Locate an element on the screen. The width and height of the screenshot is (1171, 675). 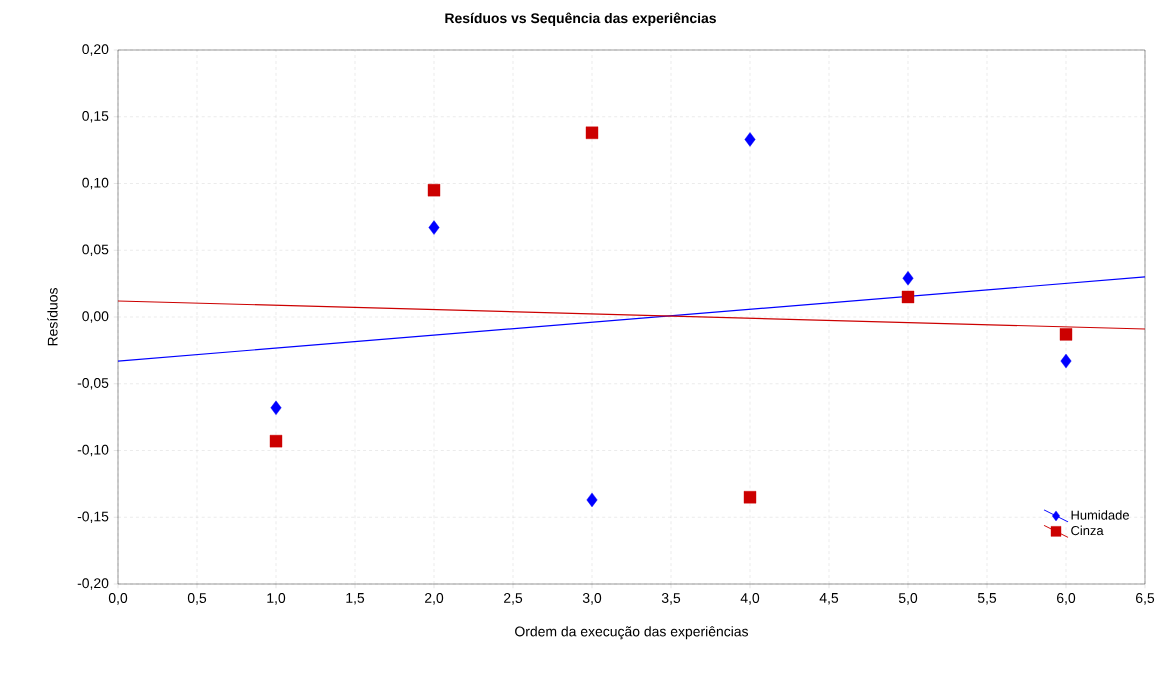
chart-title: Resíduos vs Sequência das experiências is located at coordinates (580, 19).